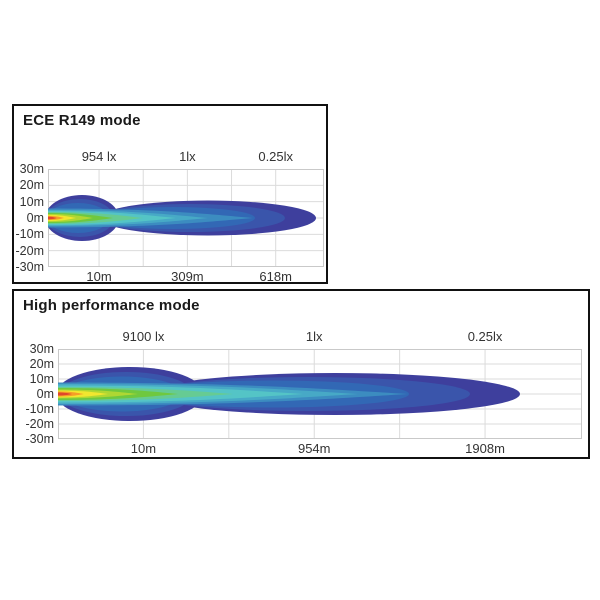  I want to click on x-tick-label: 618m, so click(275, 276).